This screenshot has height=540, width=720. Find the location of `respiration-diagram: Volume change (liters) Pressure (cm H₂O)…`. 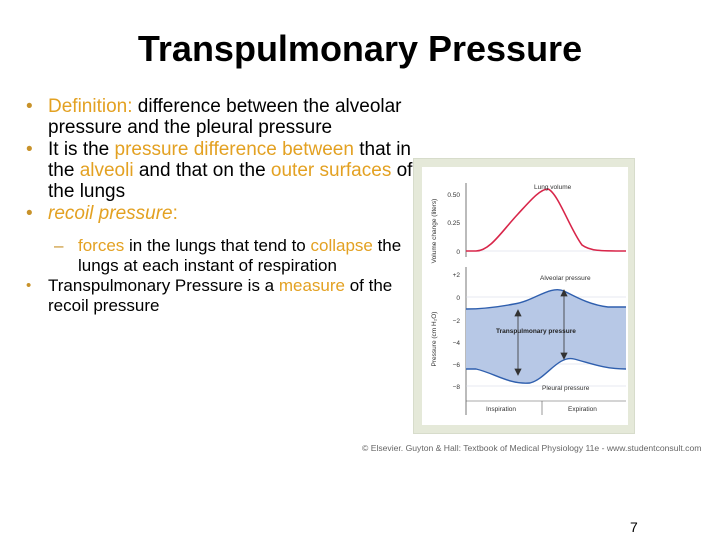

respiration-diagram: Volume change (liters) Pressure (cm H₂O)… is located at coordinates (525, 296).